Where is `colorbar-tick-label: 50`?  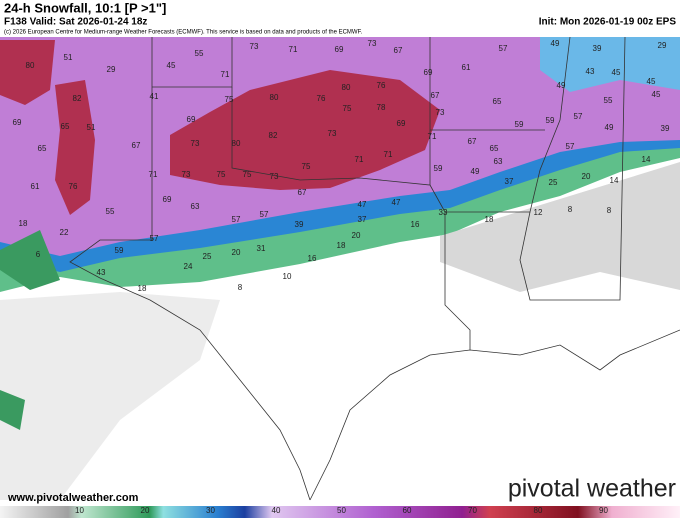
colorbar-tick-label: 50 is located at coordinates (341, 510).